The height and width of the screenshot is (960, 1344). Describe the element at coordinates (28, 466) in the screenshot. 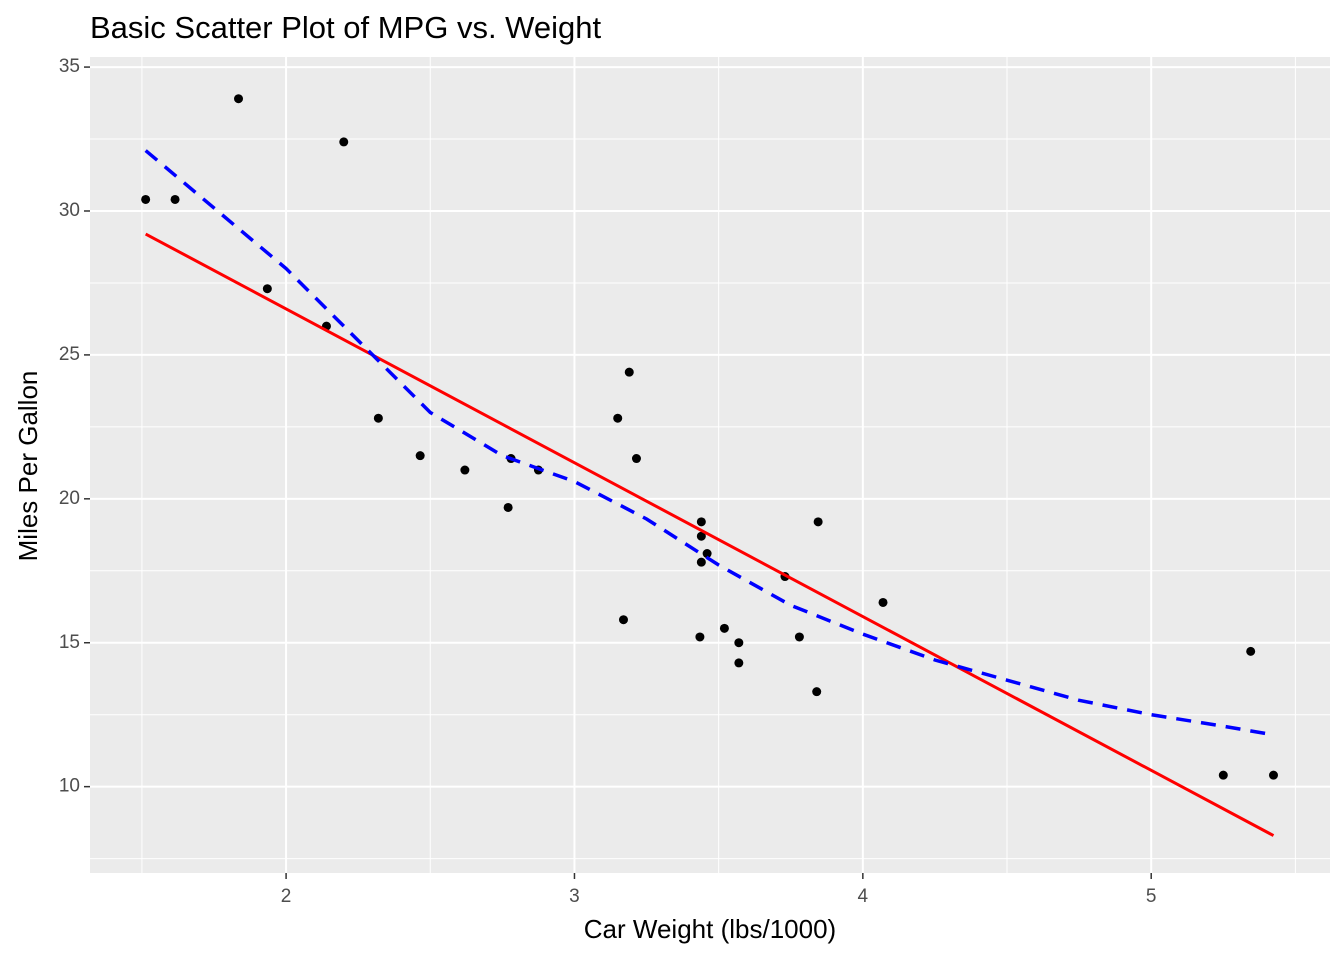

I see `y-axis-label: Miles Per Gallon` at that location.